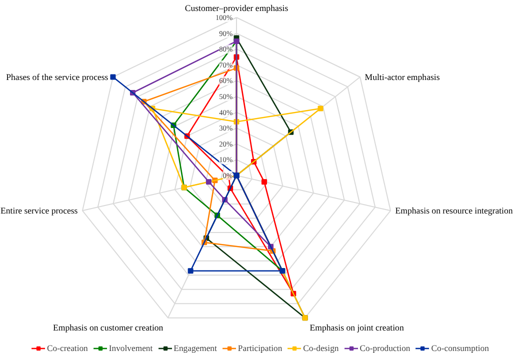 The height and width of the screenshot is (353, 520). I want to click on legend-label: Involvement, so click(130, 348).